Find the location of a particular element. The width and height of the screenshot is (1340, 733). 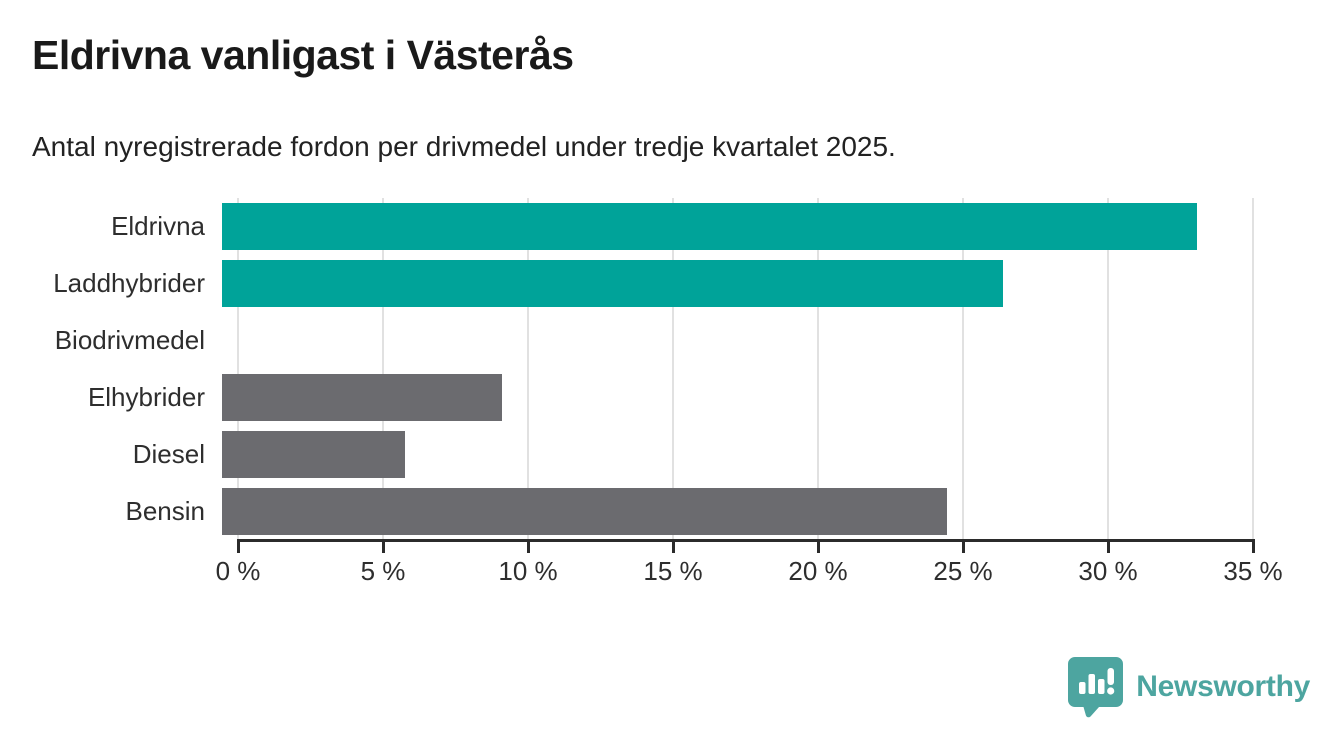

axis-tick-label: 25 % is located at coordinates (963, 571).